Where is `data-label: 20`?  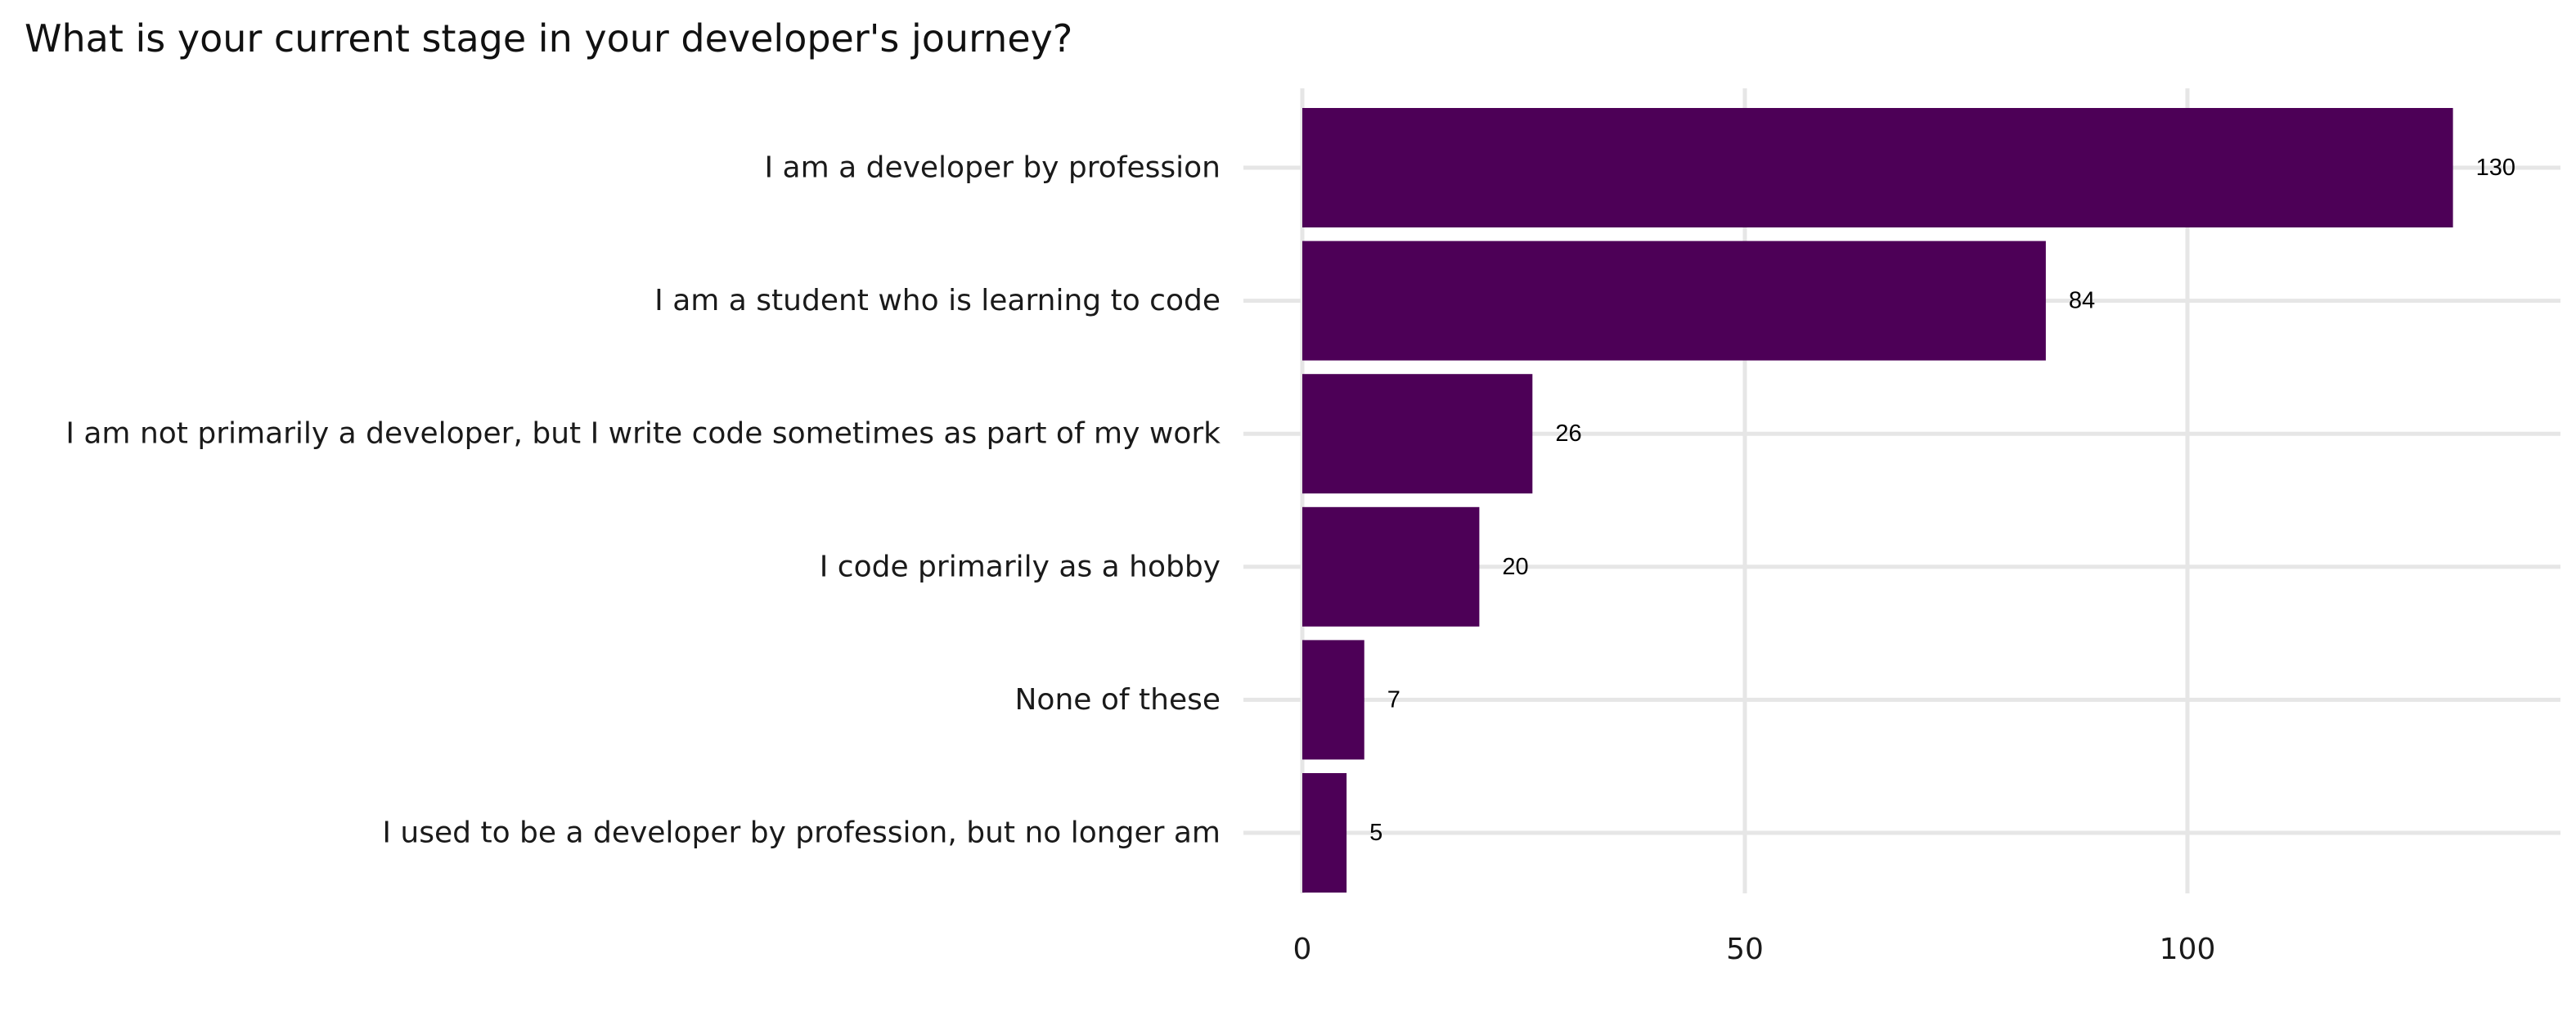 data-label: 20 is located at coordinates (1515, 567).